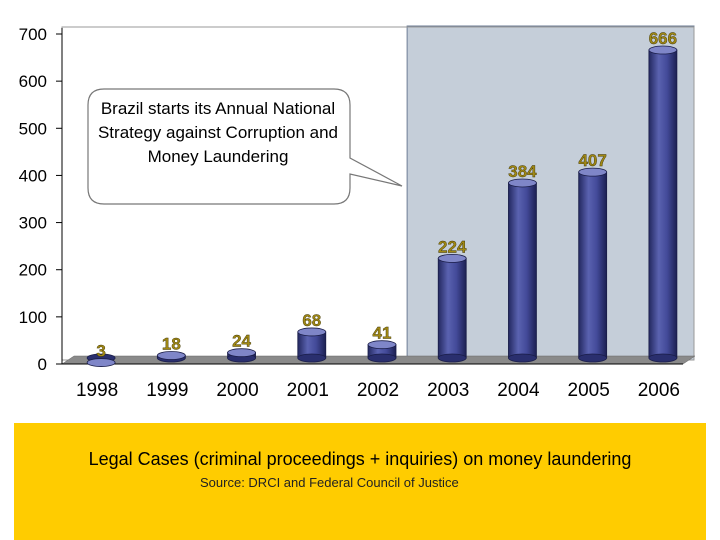 The width and height of the screenshot is (720, 540). Describe the element at coordinates (452, 246) in the screenshot. I see `data-label-2003: 224` at that location.